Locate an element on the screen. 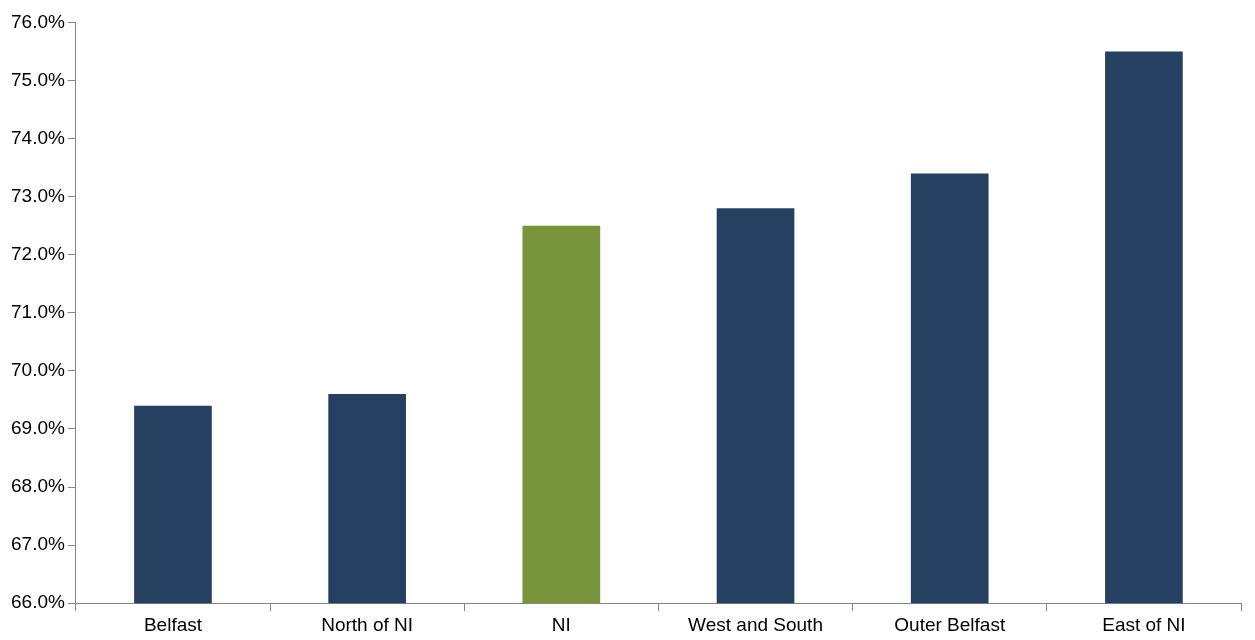 The height and width of the screenshot is (640, 1255). y-tick-label: 66.0% is located at coordinates (38, 602).